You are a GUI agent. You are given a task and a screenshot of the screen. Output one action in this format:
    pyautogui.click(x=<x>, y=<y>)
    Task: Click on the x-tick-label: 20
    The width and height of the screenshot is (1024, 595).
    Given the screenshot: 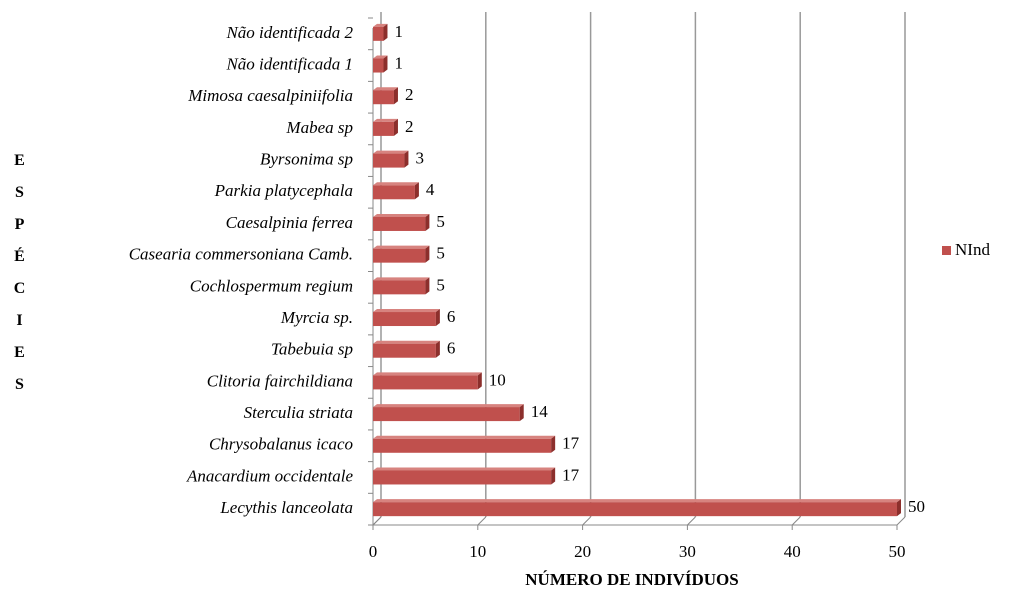 What is the action you would take?
    pyautogui.click(x=582, y=551)
    